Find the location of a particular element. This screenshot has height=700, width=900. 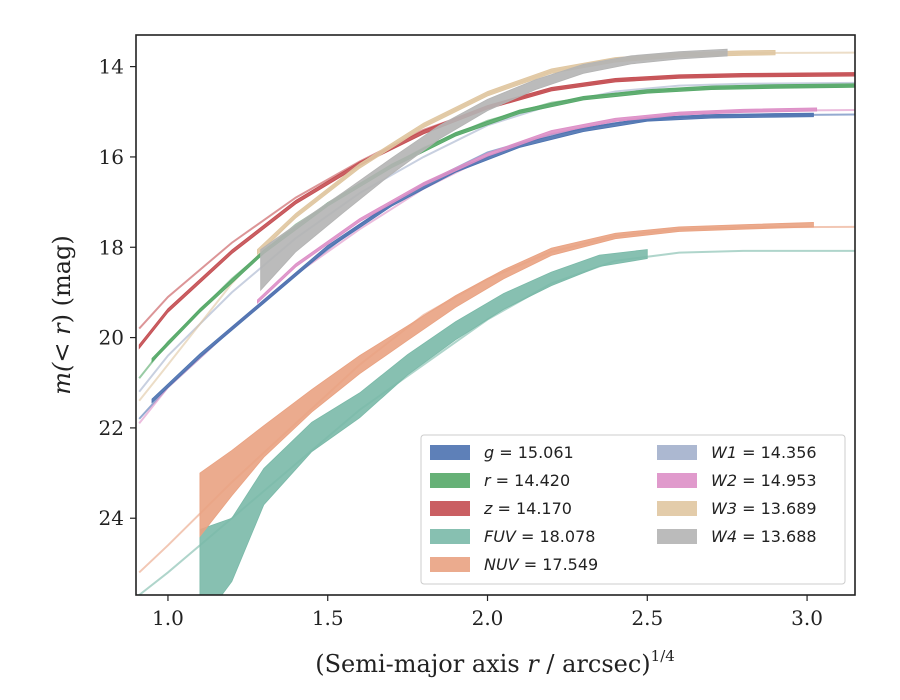

legend-band-value: = 13.688 is located at coordinates (777, 536).